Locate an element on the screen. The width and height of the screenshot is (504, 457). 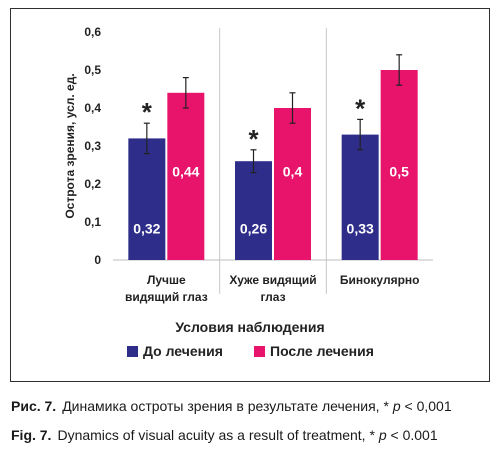
bar-s1-c2 is located at coordinates (399, 165).